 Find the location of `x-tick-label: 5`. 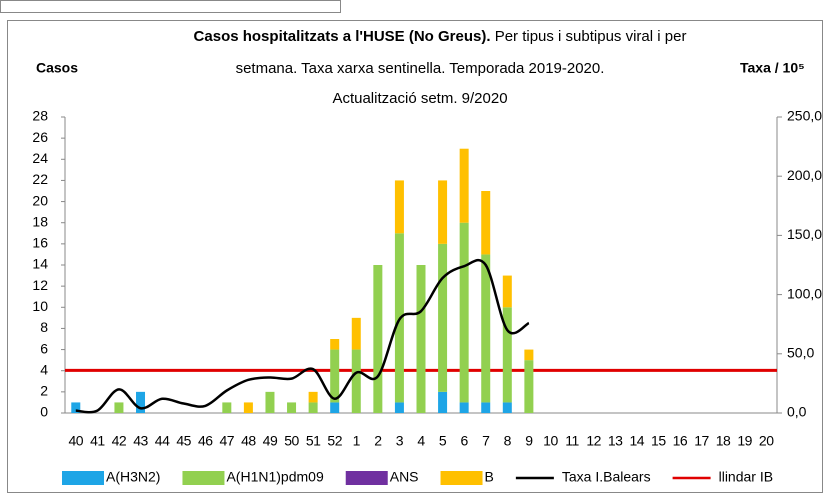

x-tick-label: 5 is located at coordinates (443, 441).